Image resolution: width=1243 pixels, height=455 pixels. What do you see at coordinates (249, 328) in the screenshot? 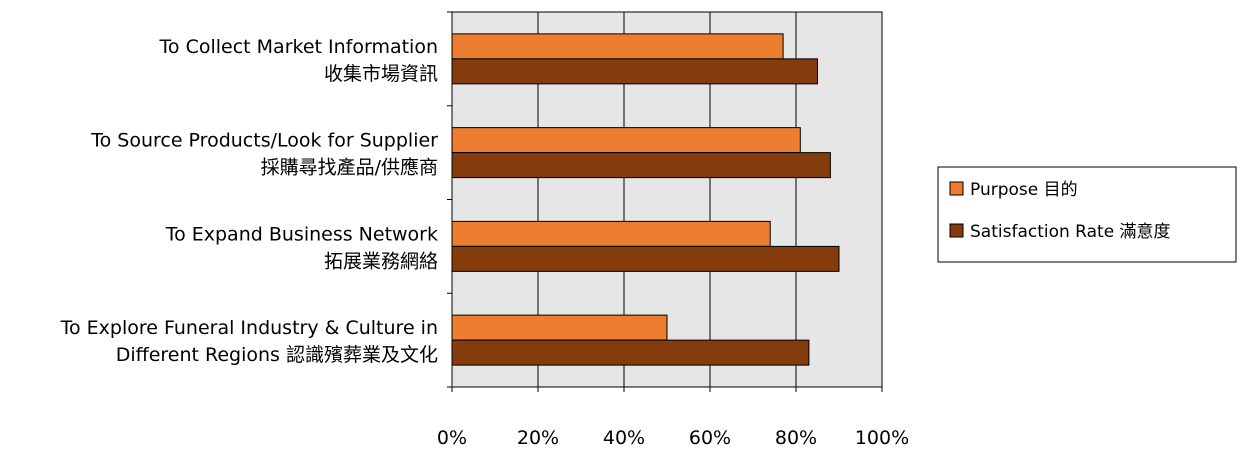
I see `category-label-line1: To Explore Funeral Industry & Culture in` at bounding box center [249, 328].